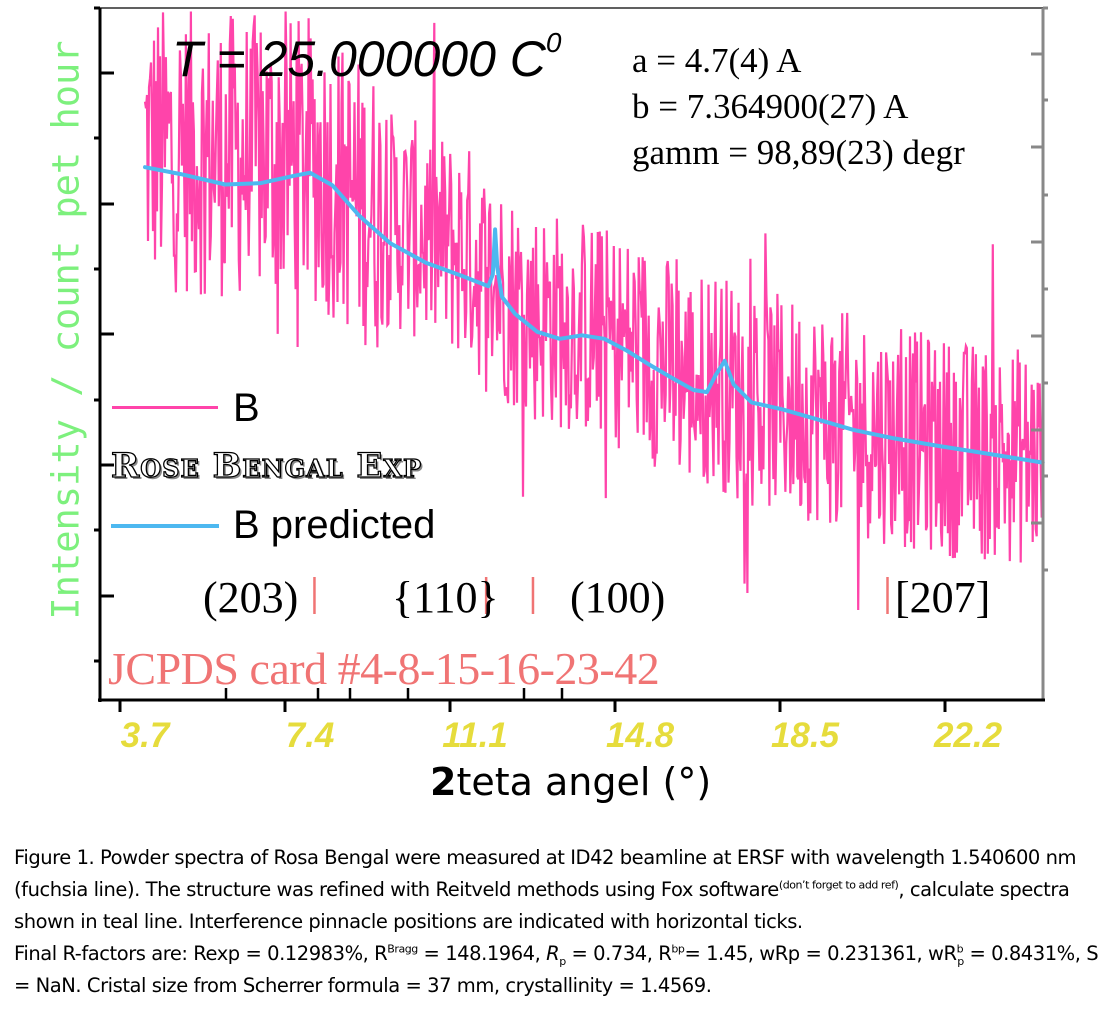  What do you see at coordinates (943, 597) in the screenshot?
I see `hkl-label-207: [207]` at bounding box center [943, 597].